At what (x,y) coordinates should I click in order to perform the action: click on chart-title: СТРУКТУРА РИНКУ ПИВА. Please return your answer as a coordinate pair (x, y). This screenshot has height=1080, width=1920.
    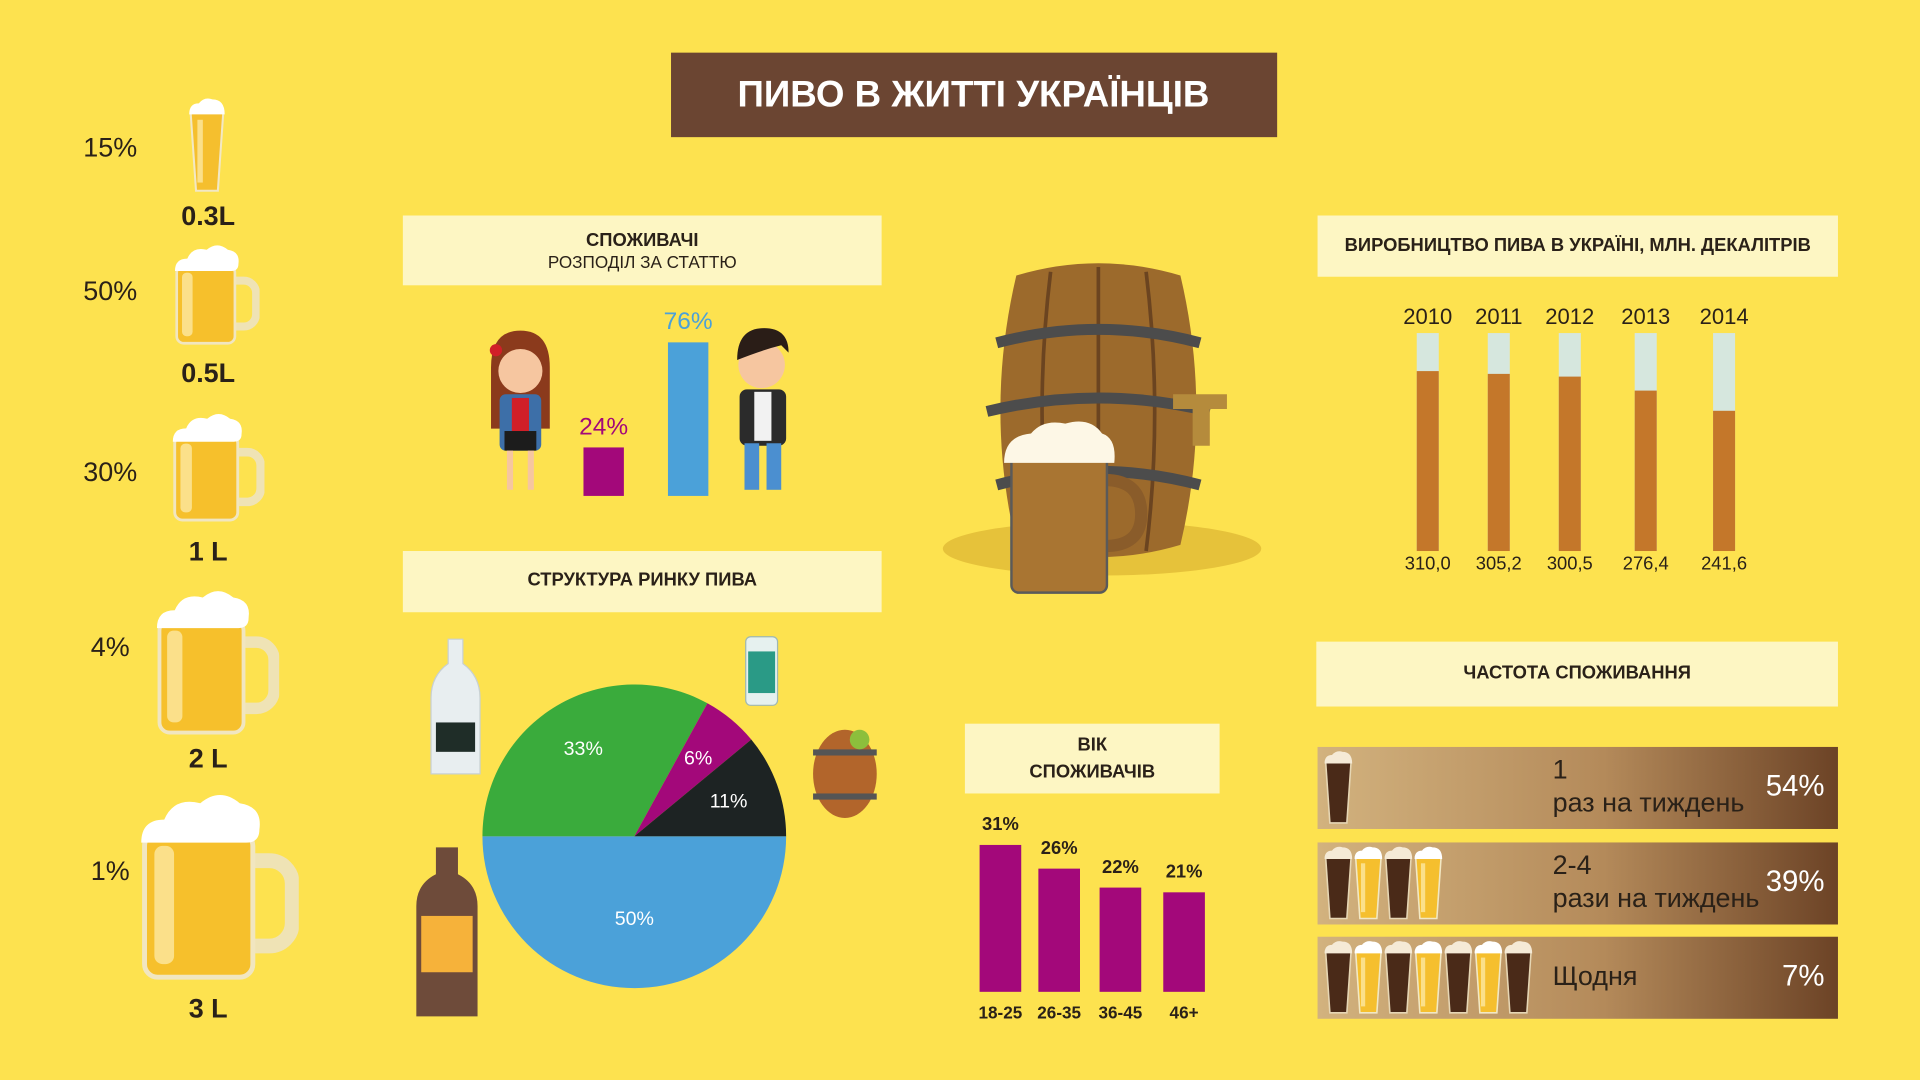
    Looking at the image, I should click on (642, 578).